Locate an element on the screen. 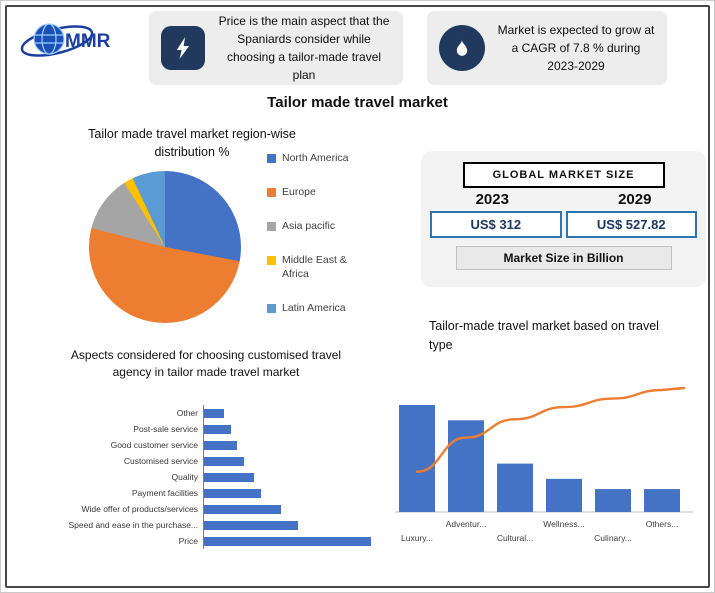  legend-label: North America is located at coordinates (315, 158).